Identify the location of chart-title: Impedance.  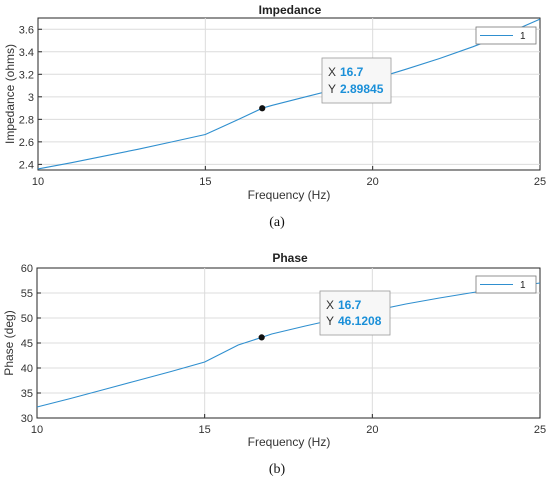
(290, 10).